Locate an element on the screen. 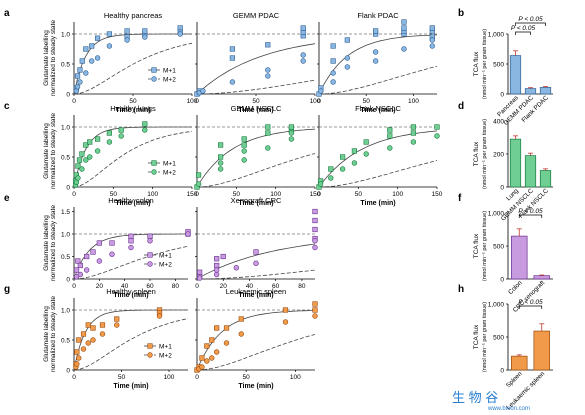  legend-label-m1: M+1 is located at coordinates (165, 256).